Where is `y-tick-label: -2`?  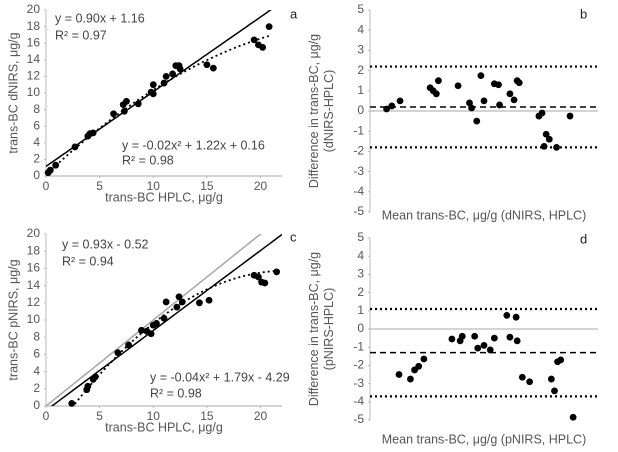 y-tick-label: -2 is located at coordinates (358, 151).